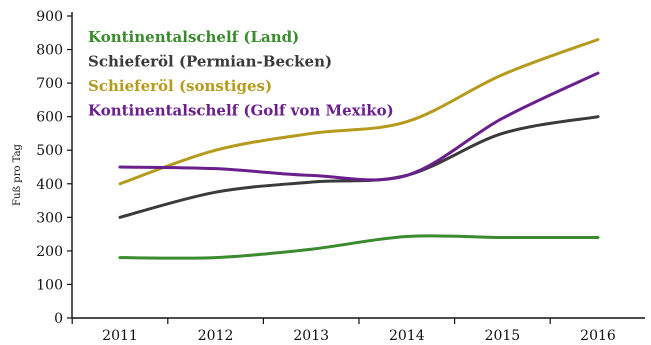 The height and width of the screenshot is (345, 651). Describe the element at coordinates (407, 336) in the screenshot. I see `x-tick-label: 2014` at that location.